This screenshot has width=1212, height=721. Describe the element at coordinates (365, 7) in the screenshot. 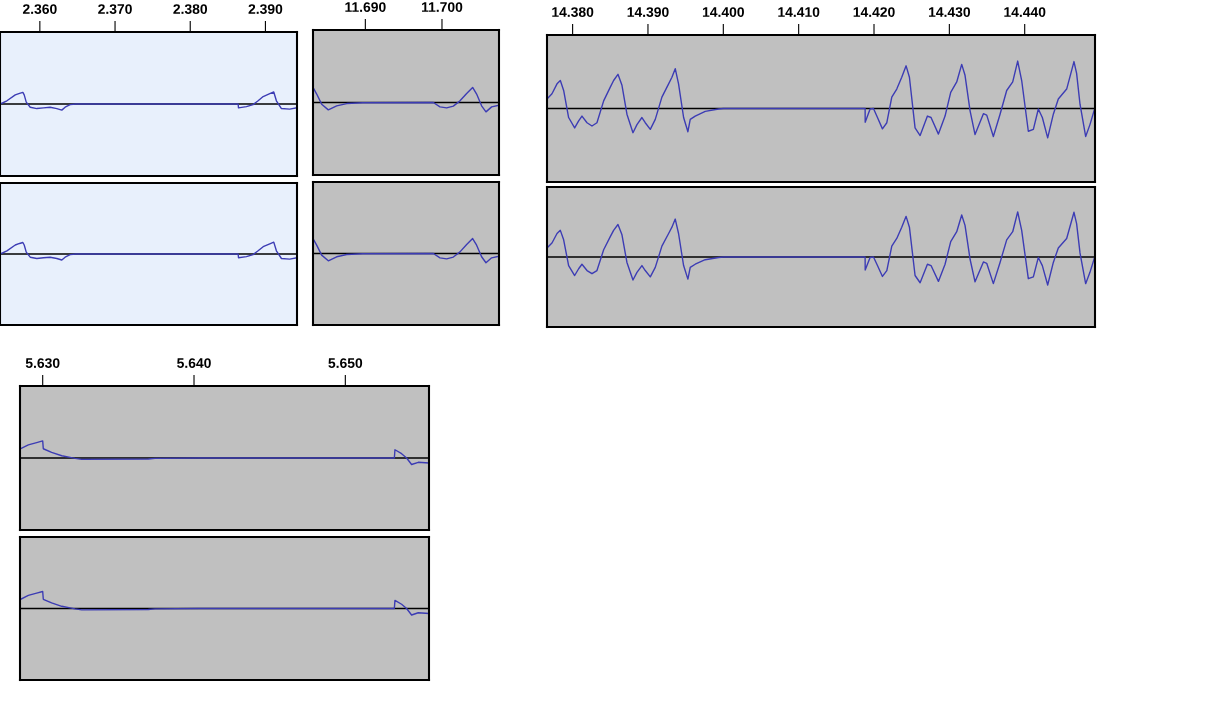

I see `x-tick-label: 11.690` at that location.